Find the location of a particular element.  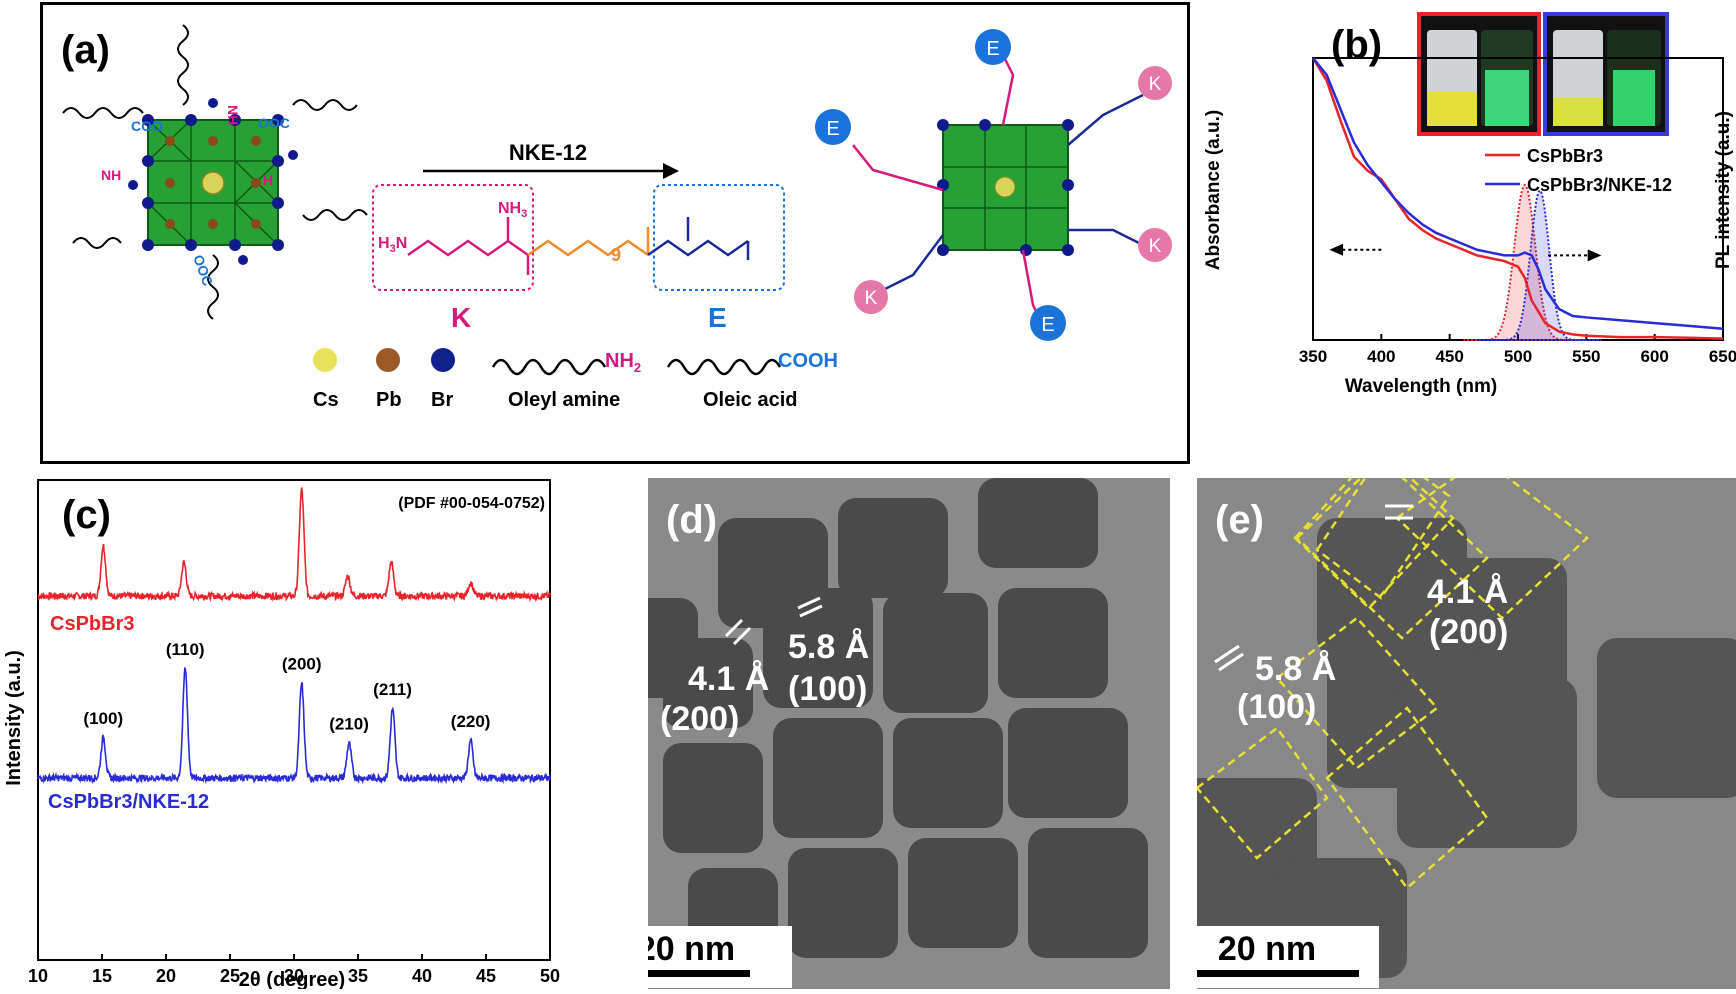

y-axis-title-left: Absorbance (a.u.) is located at coordinates (1213, 190).